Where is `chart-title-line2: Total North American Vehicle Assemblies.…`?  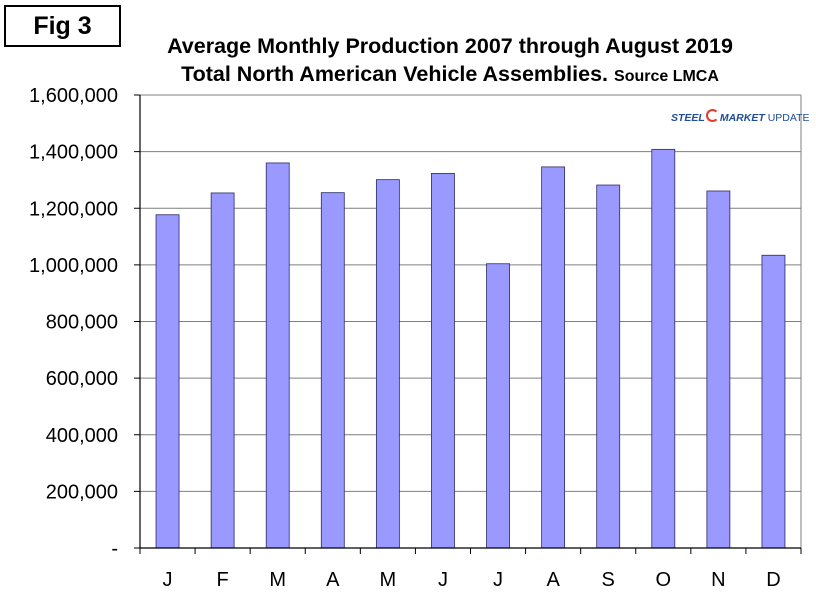 chart-title-line2: Total North American Vehicle Assemblies.… is located at coordinates (450, 74).